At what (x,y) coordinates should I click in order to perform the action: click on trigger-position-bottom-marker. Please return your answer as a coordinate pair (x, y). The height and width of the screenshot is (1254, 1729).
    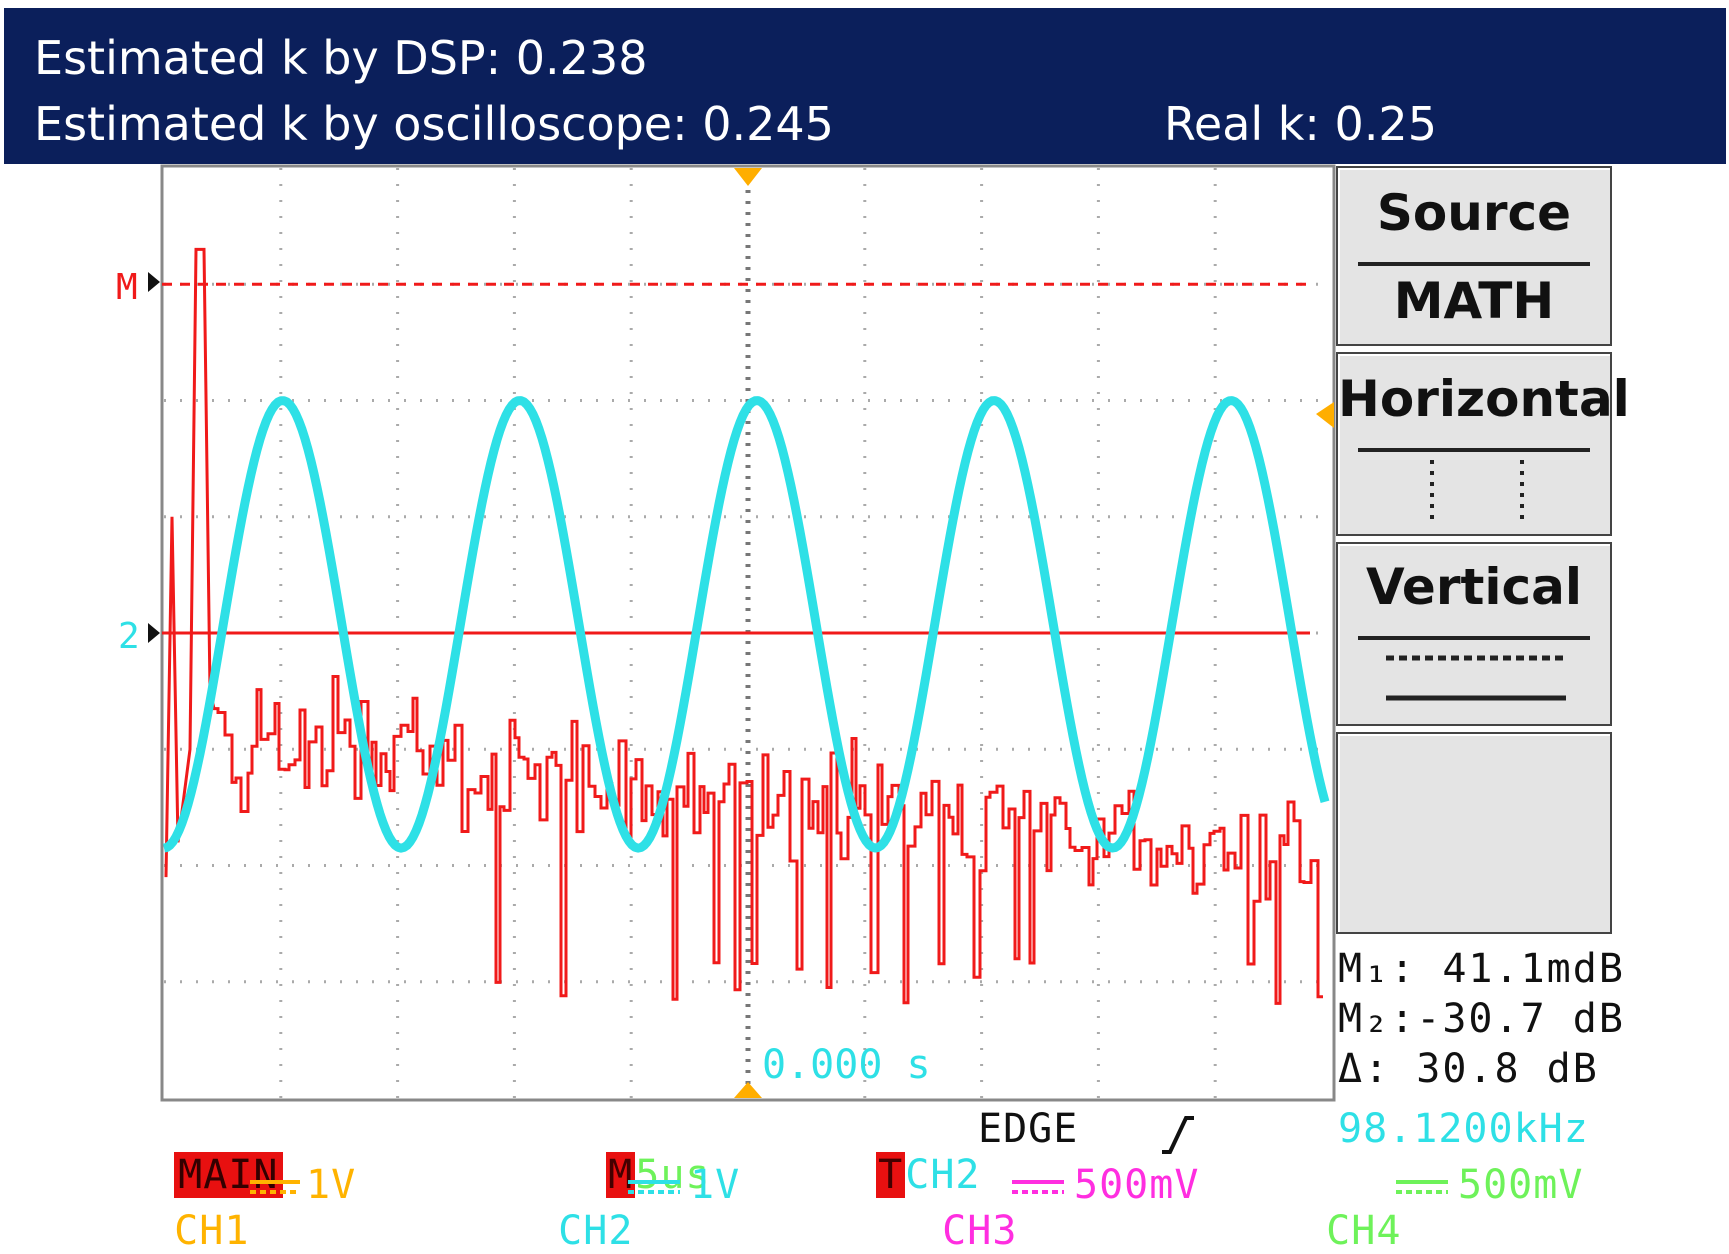
    Looking at the image, I should click on (748, 1090).